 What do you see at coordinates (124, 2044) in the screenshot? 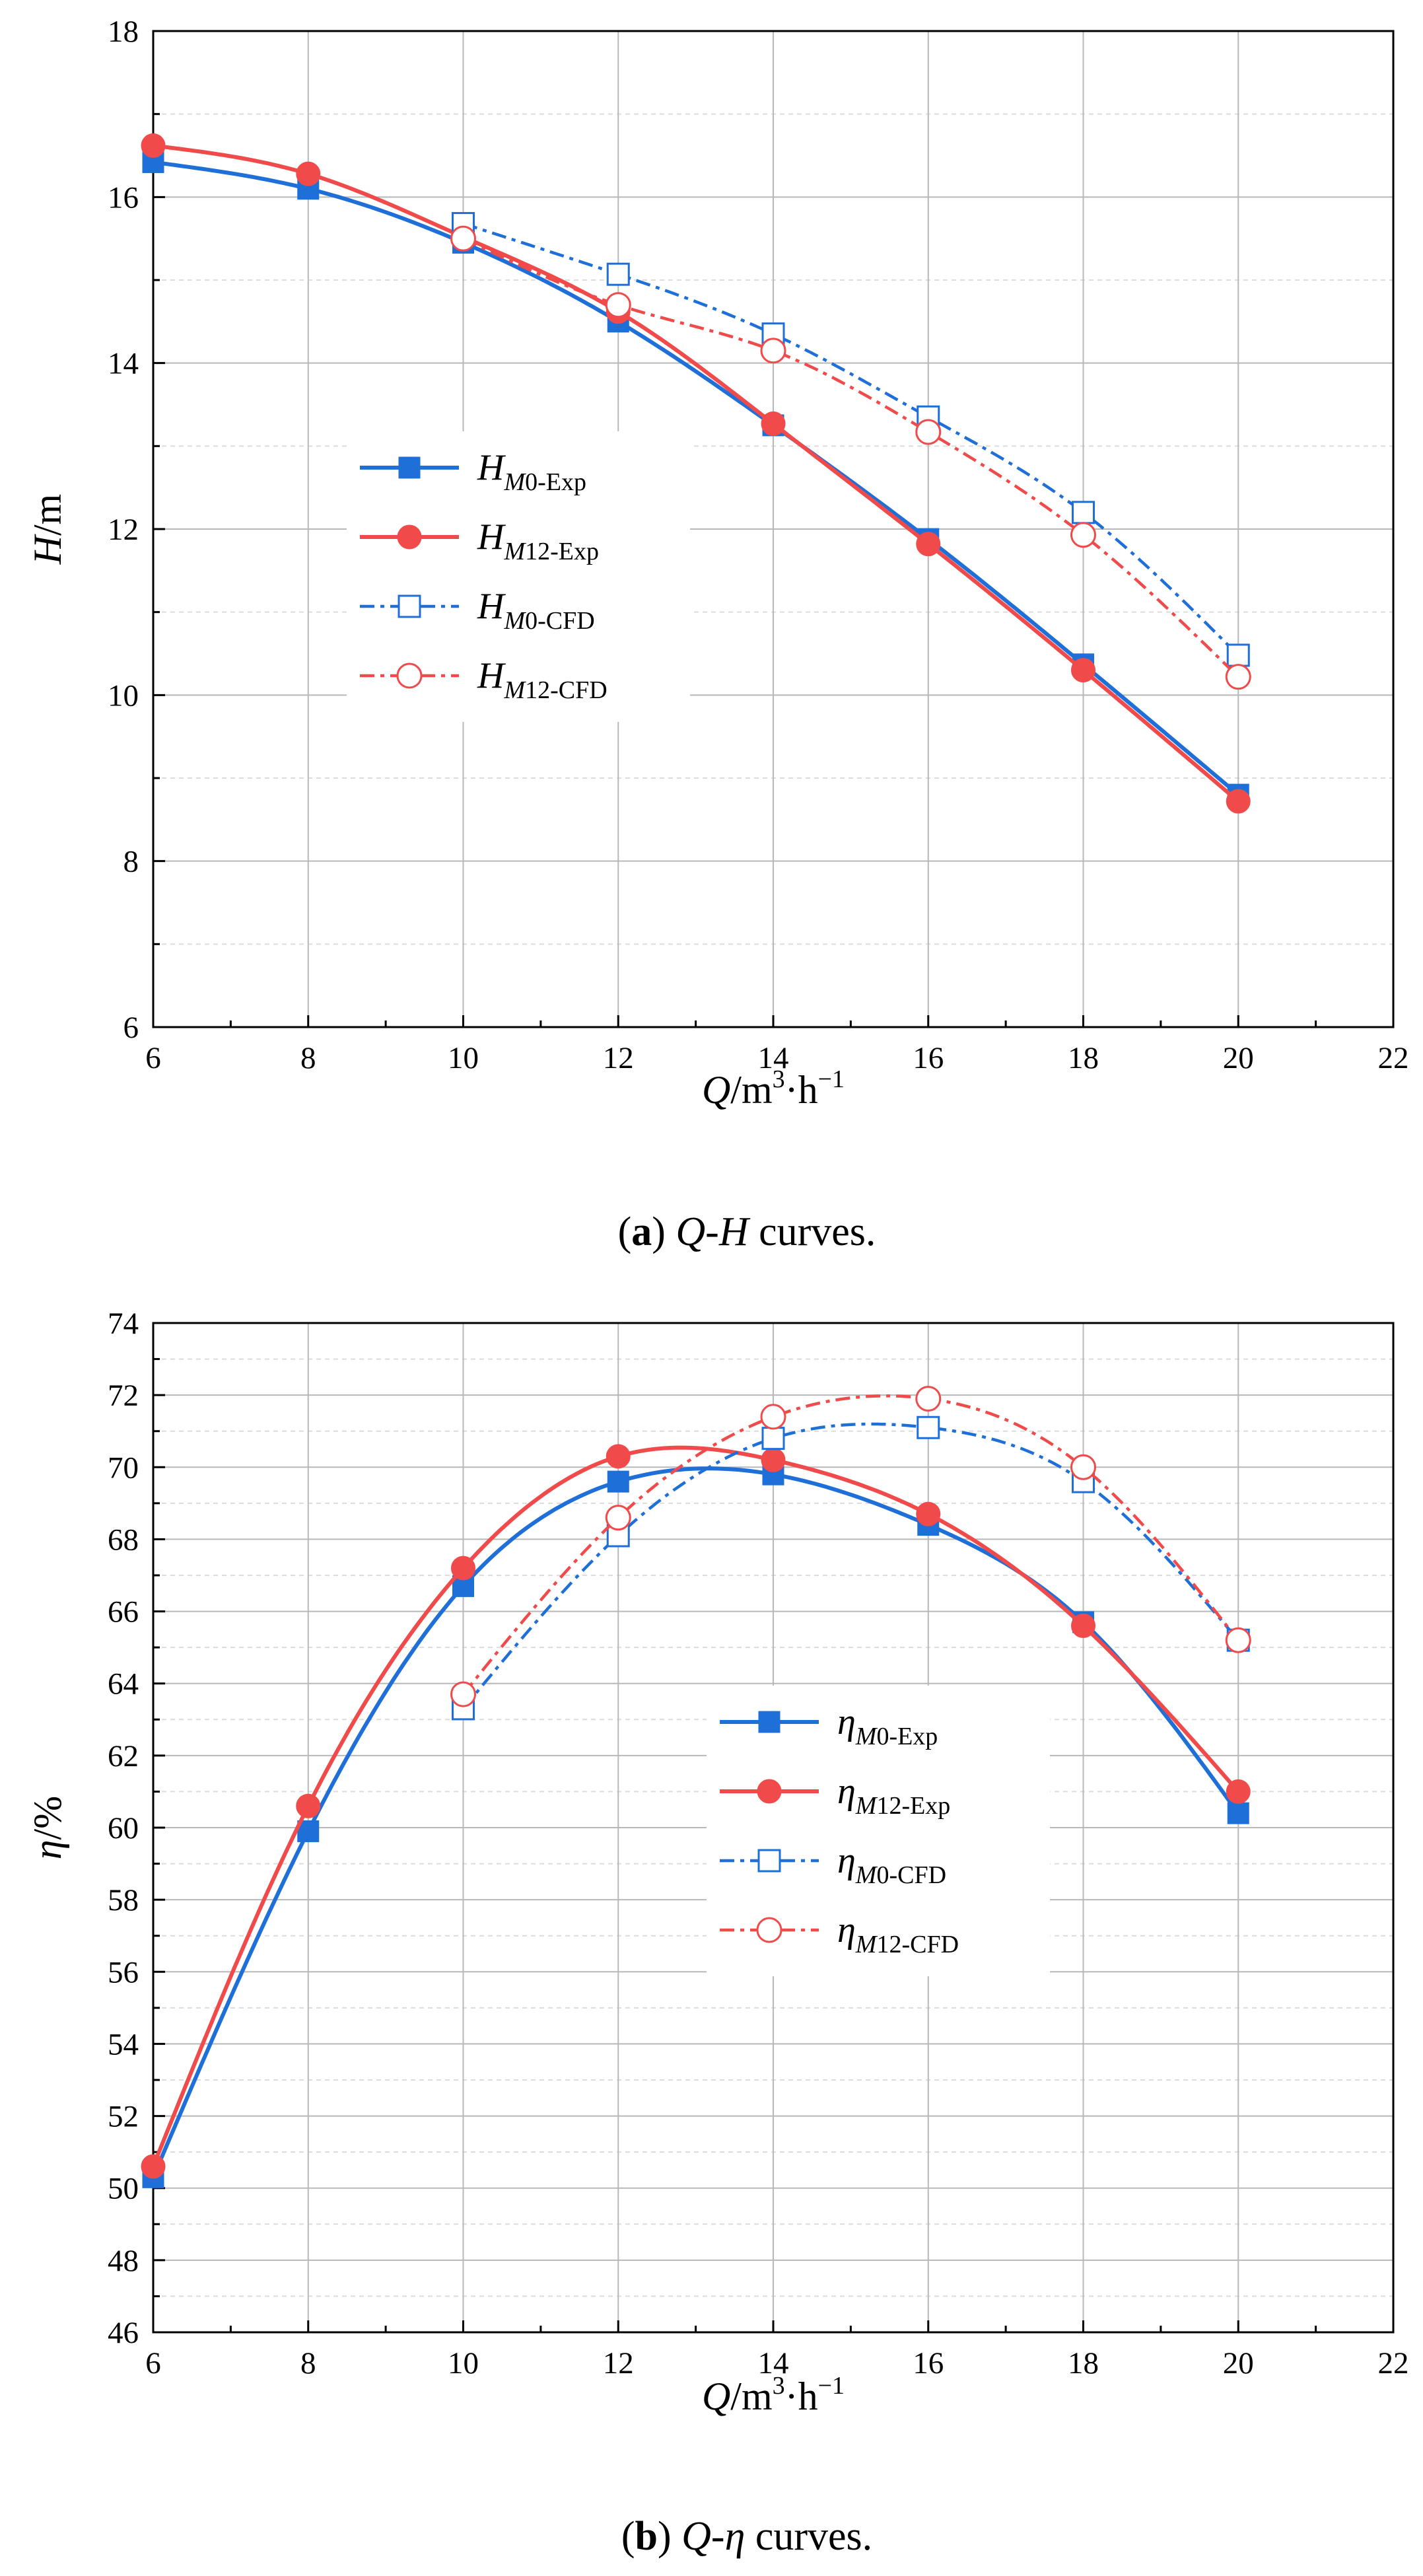
I see `y-tick-label: 54` at bounding box center [124, 2044].